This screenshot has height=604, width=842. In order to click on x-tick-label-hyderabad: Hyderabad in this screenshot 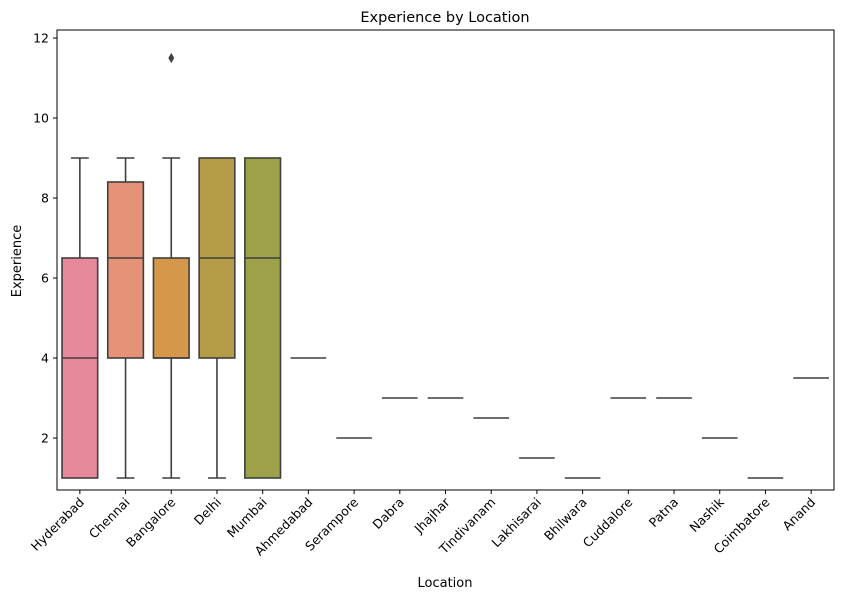, I will do `click(57, 524)`.